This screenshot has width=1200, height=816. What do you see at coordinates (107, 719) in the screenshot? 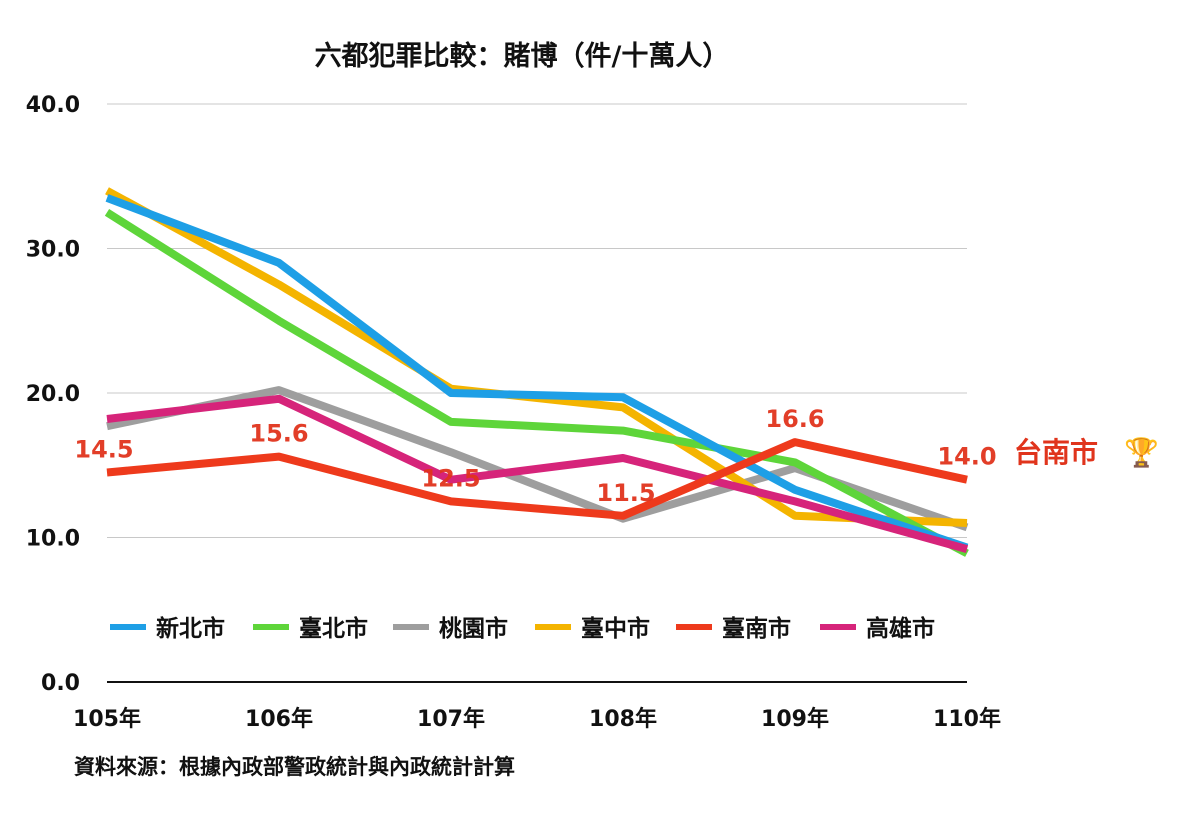
I see `x-tick-label: 105年` at bounding box center [107, 719].